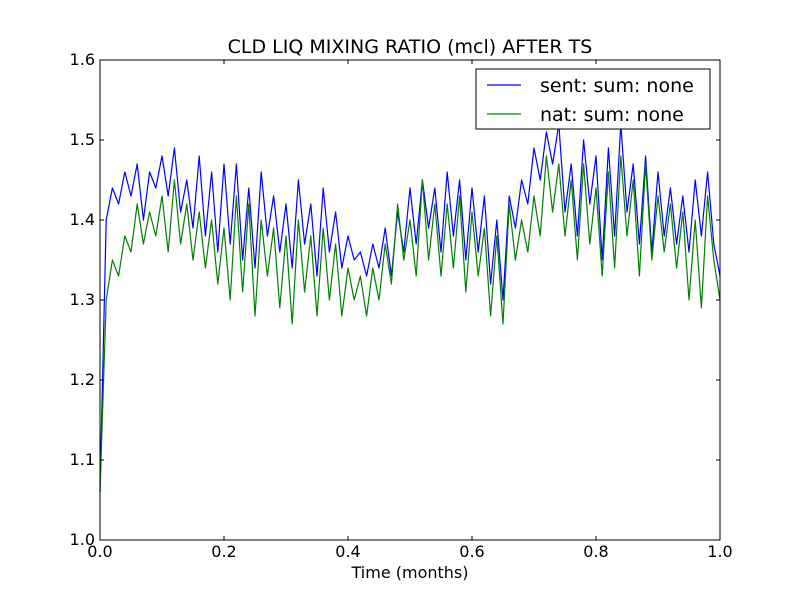 The width and height of the screenshot is (800, 600). Describe the element at coordinates (82, 539) in the screenshot. I see `y-tick-label: 1.0` at that location.